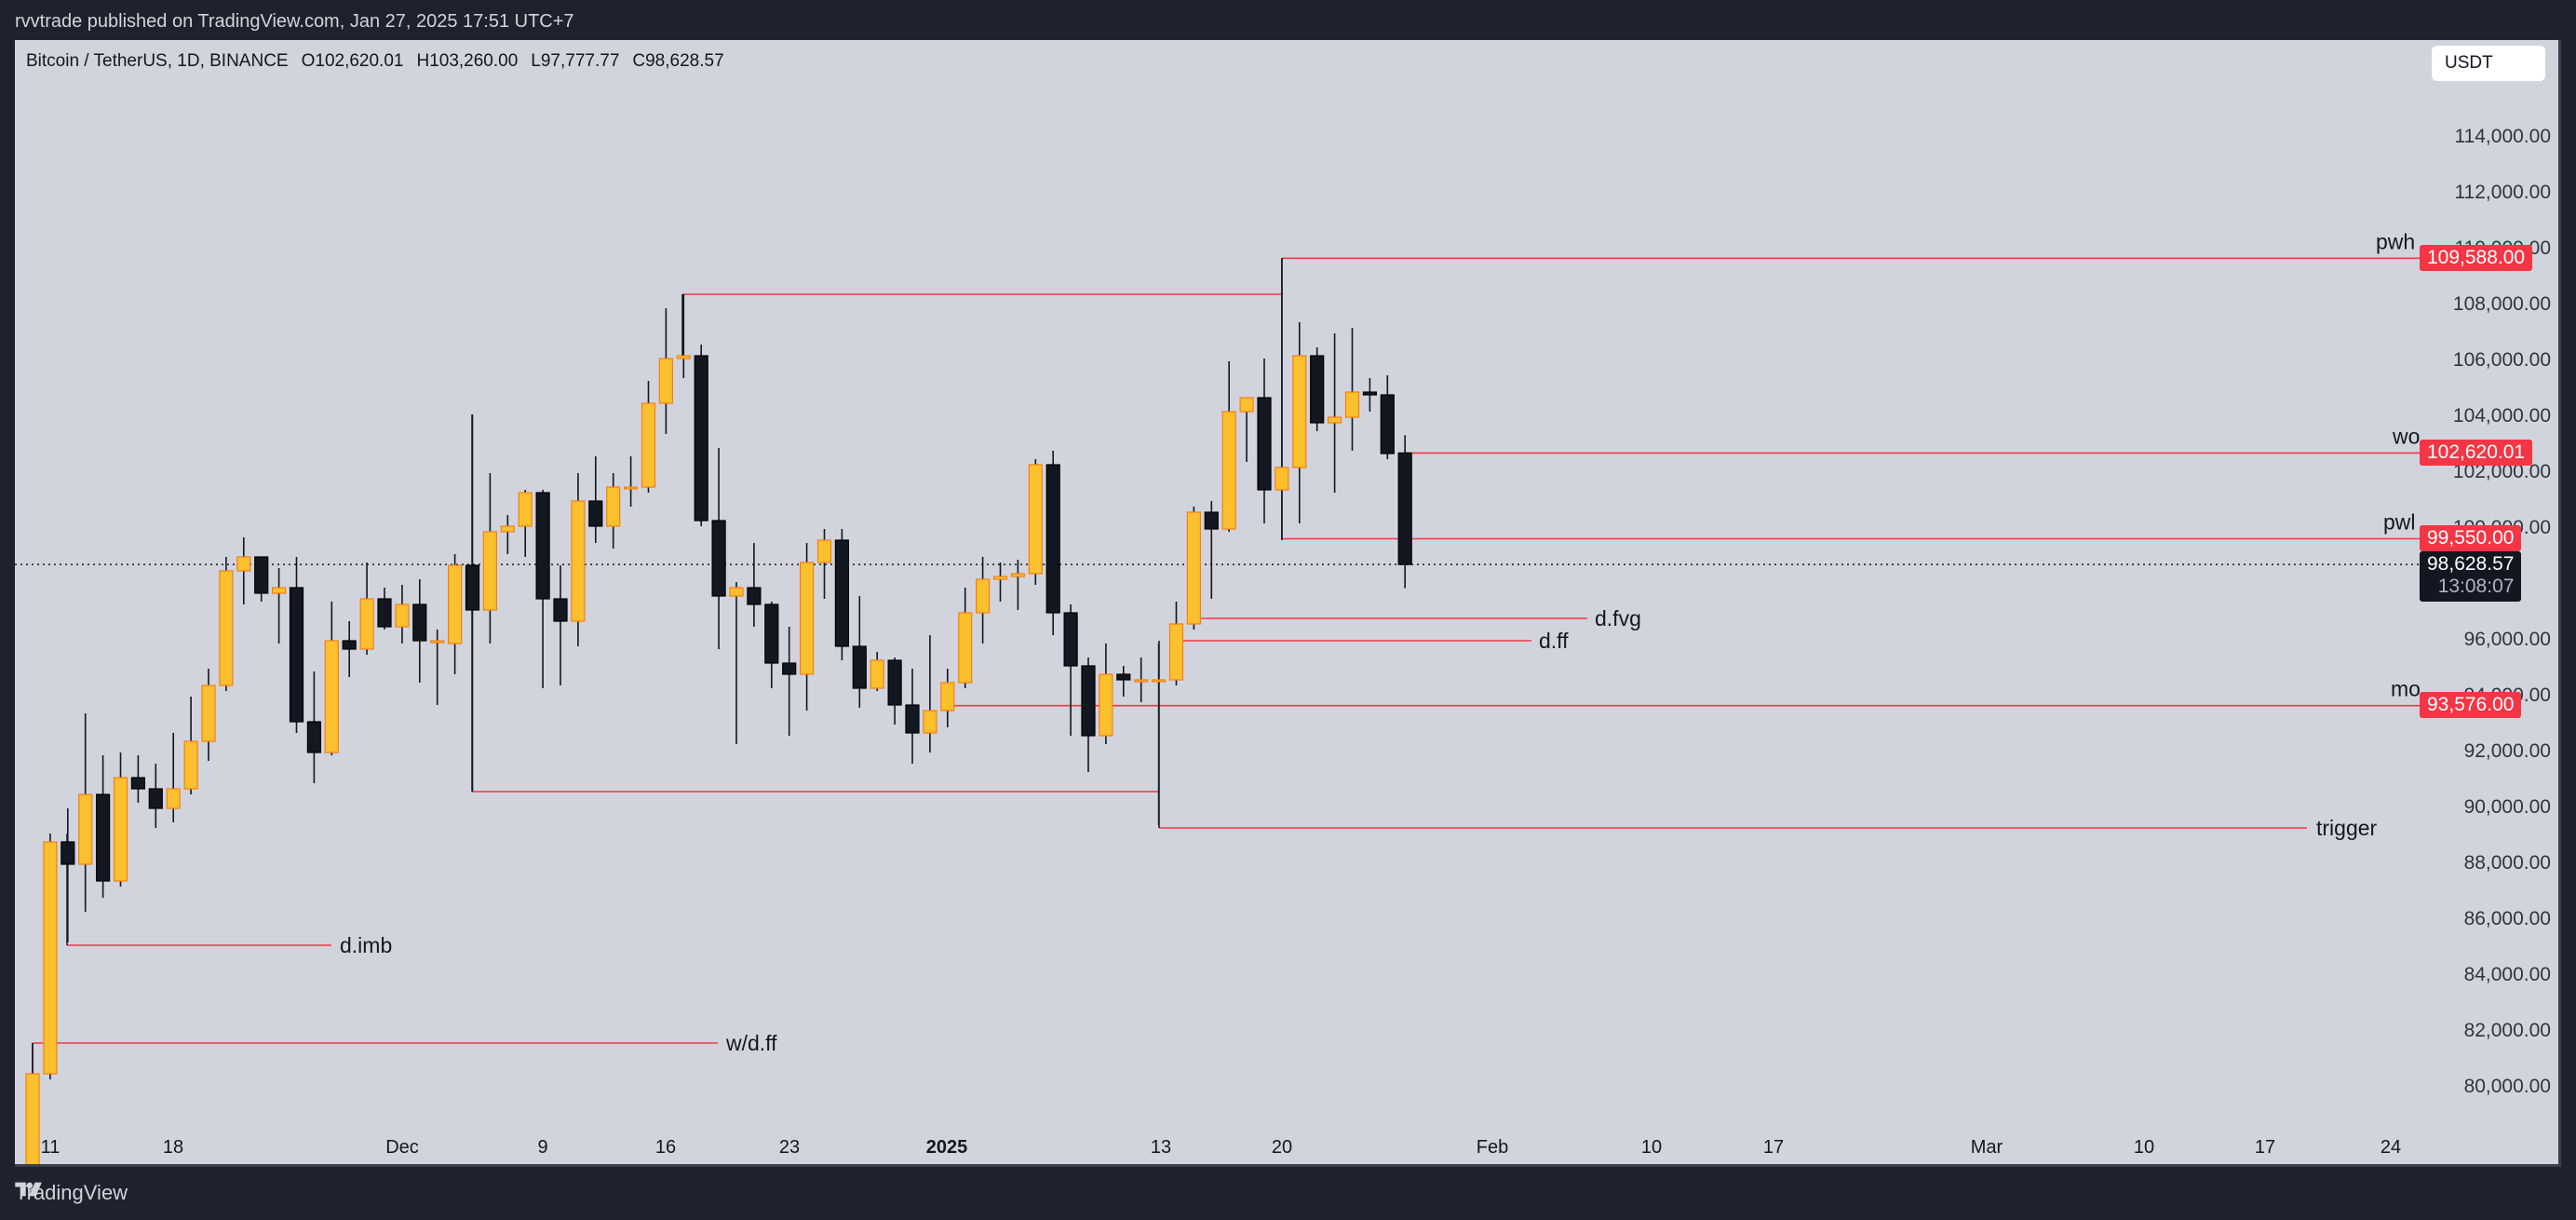 This screenshot has width=2576, height=1220. Describe the element at coordinates (2507, 863) in the screenshot. I see `y-axis-tick: 88,000.00` at that location.